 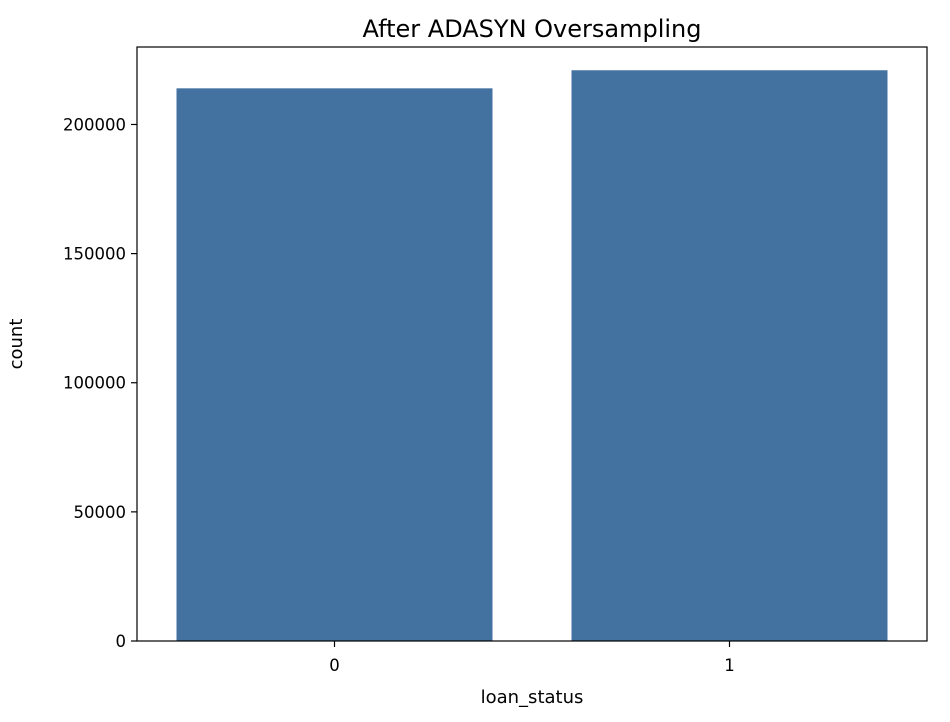 I want to click on y-tick-label: 50000, so click(x=100, y=512).